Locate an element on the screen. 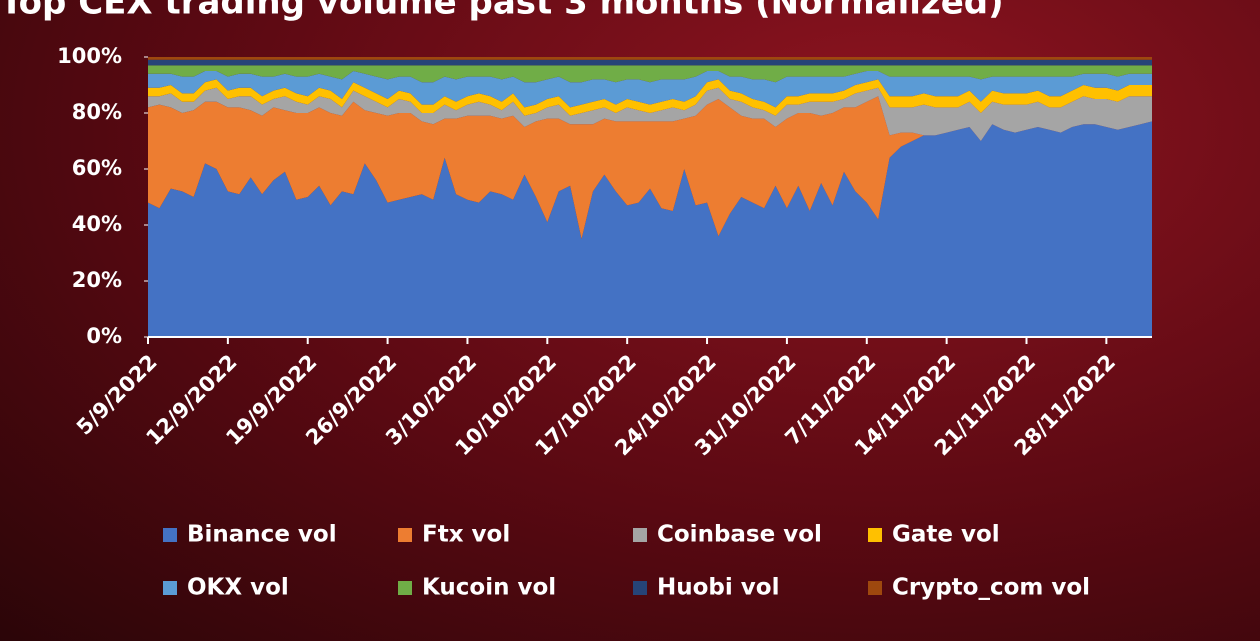 The width and height of the screenshot is (1260, 641). legend-label: Crypto_com vol is located at coordinates (991, 588).